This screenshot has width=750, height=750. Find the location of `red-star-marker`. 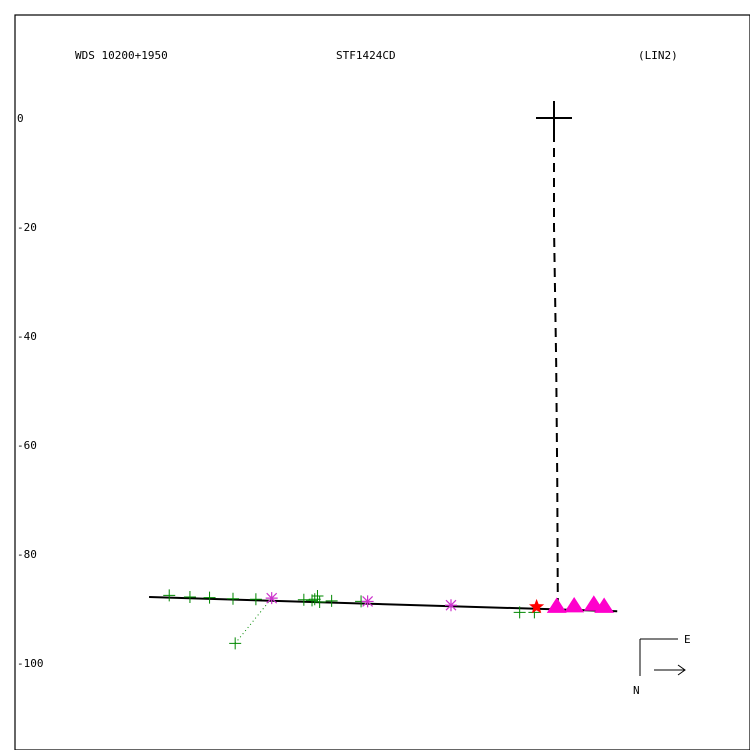

red-star-marker is located at coordinates (537, 606).